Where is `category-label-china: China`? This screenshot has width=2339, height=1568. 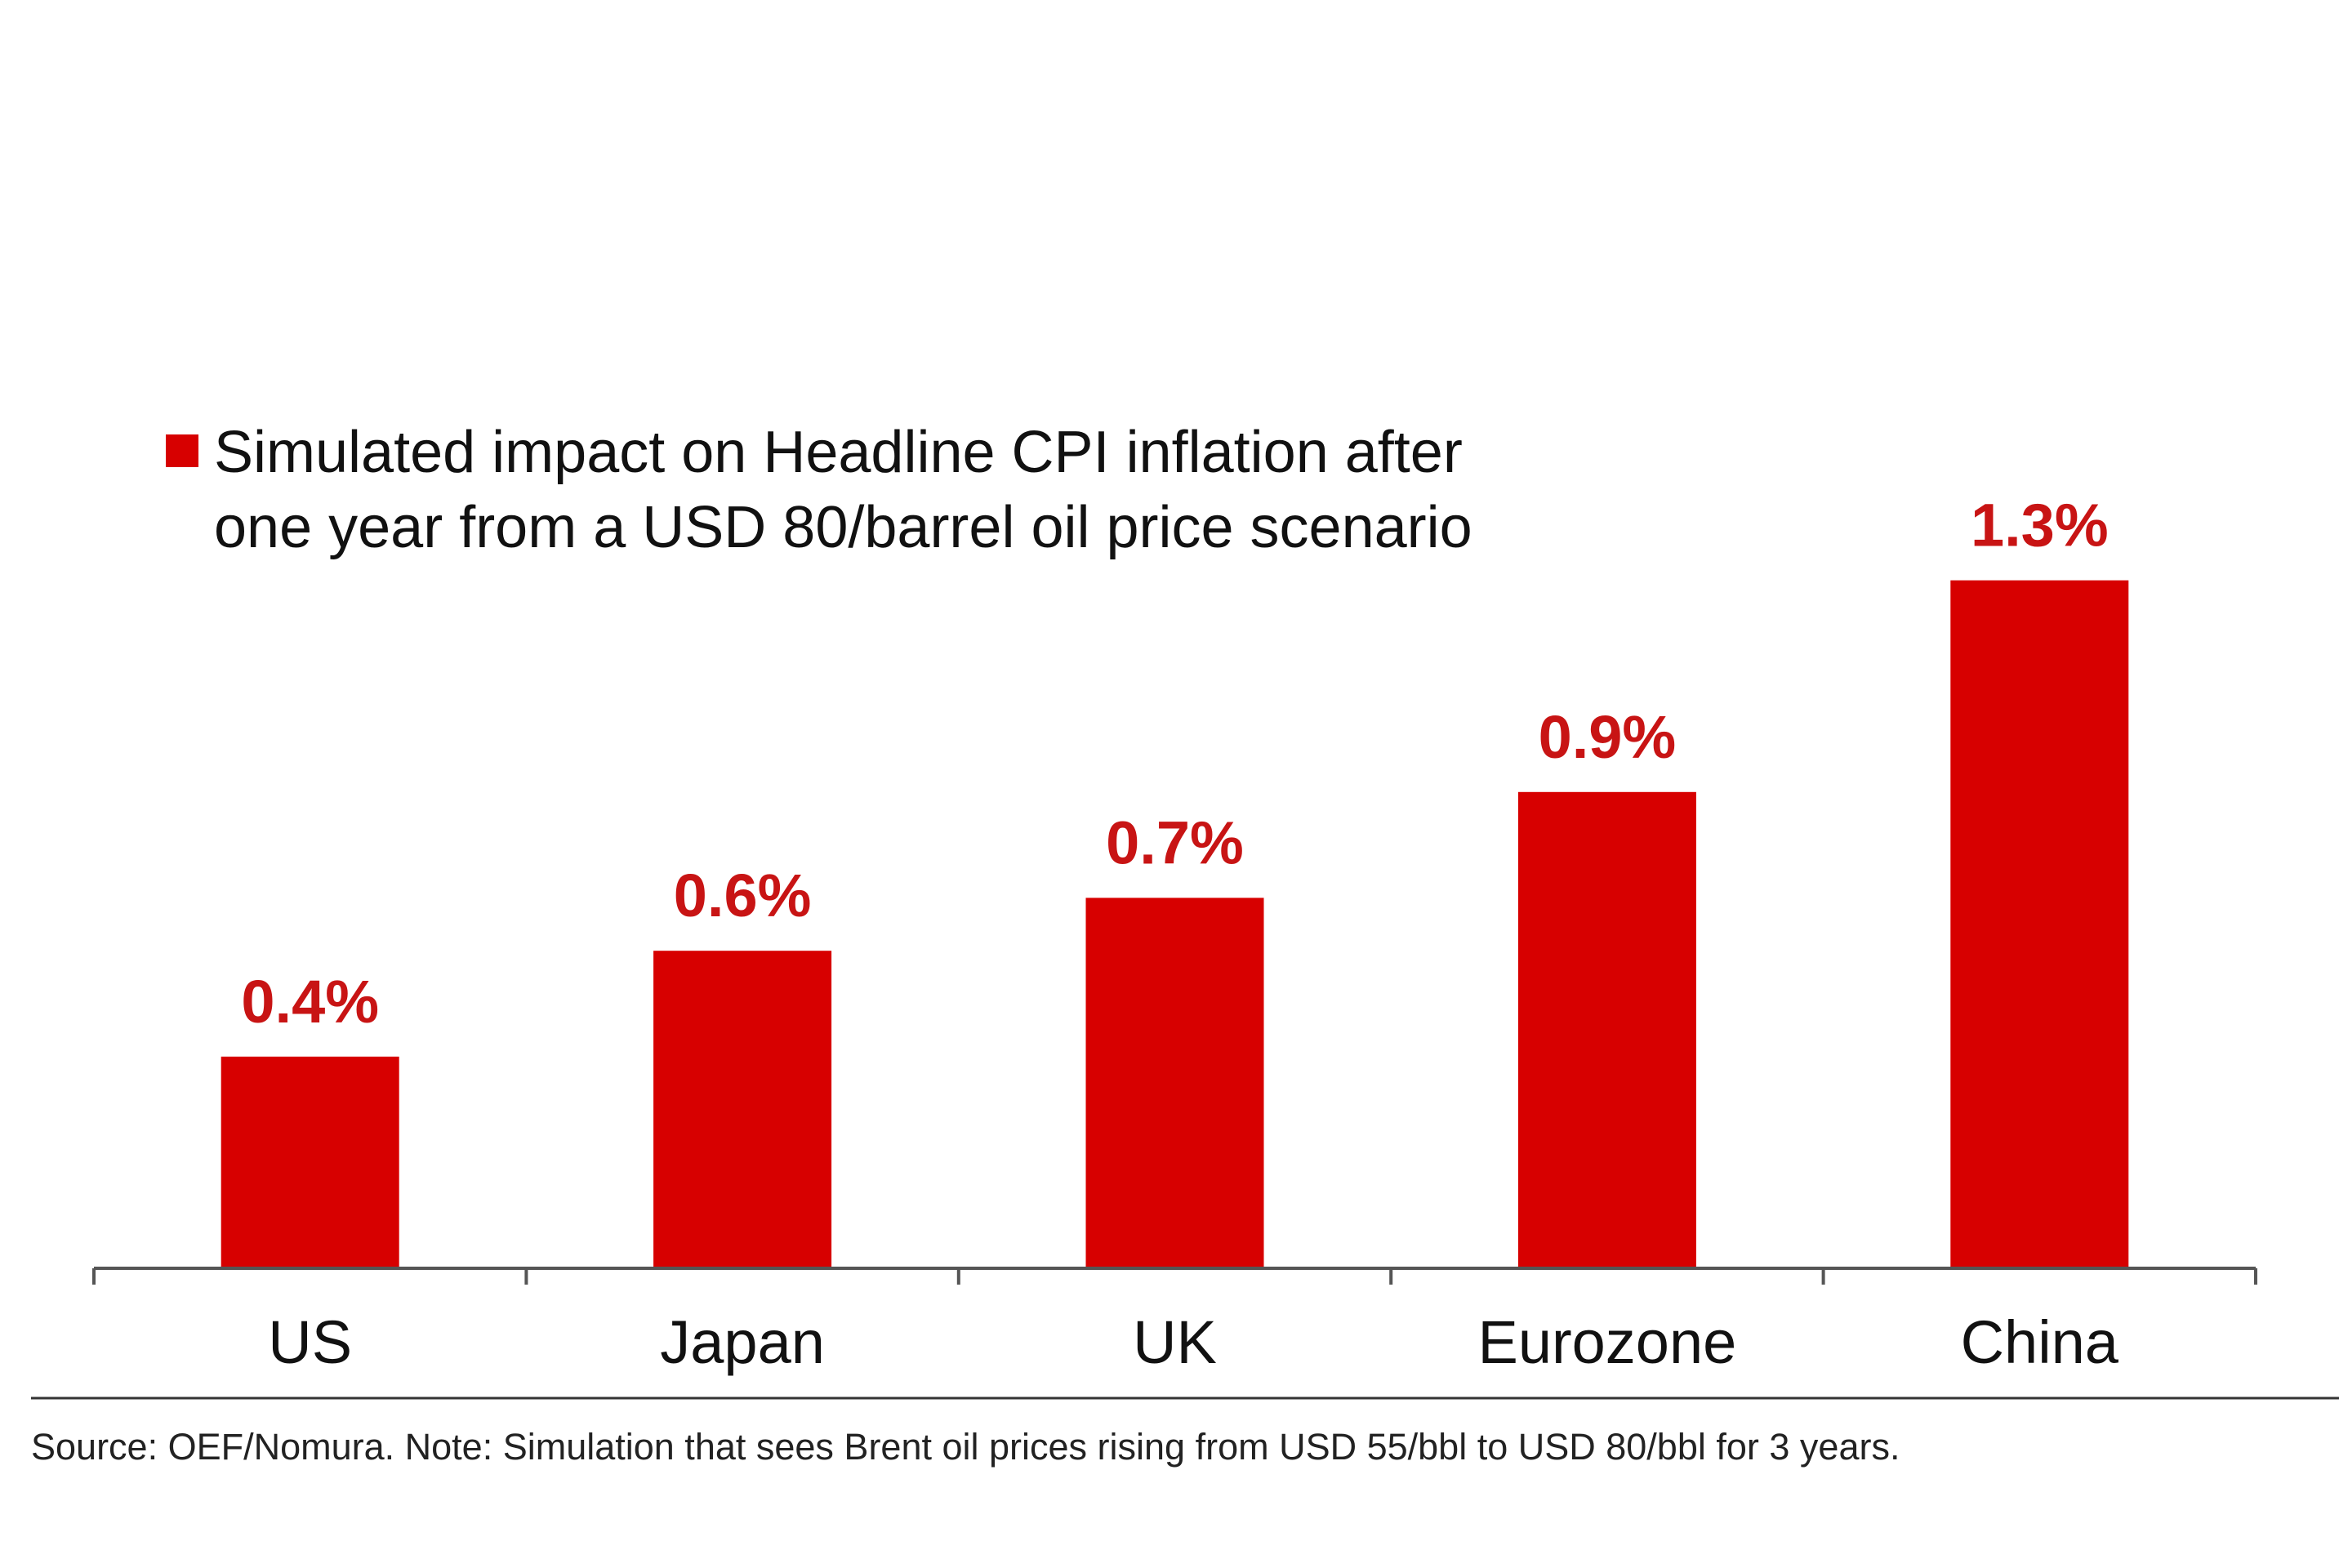 category-label-china: China is located at coordinates (2040, 1342).